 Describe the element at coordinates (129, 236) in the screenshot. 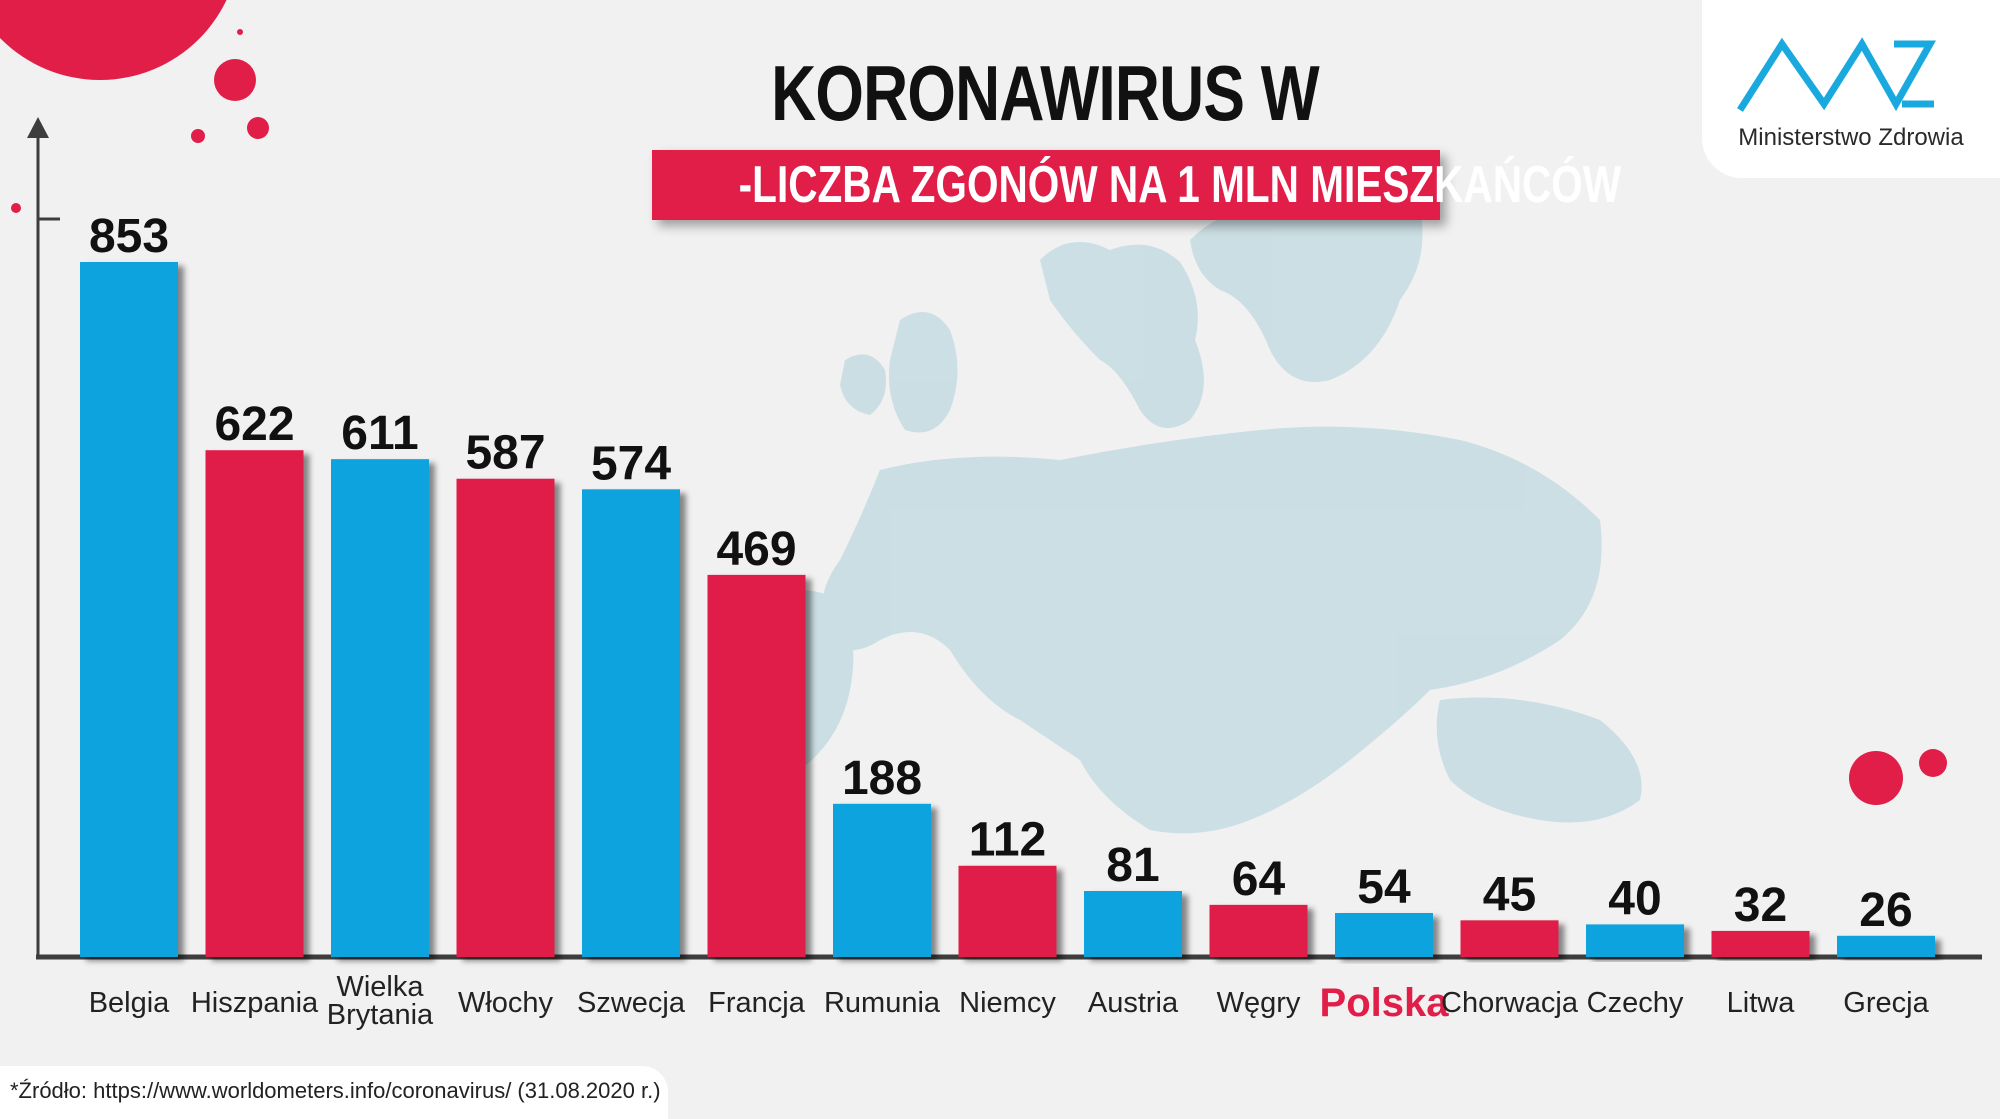

I see `value-label-belgia: 853` at that location.